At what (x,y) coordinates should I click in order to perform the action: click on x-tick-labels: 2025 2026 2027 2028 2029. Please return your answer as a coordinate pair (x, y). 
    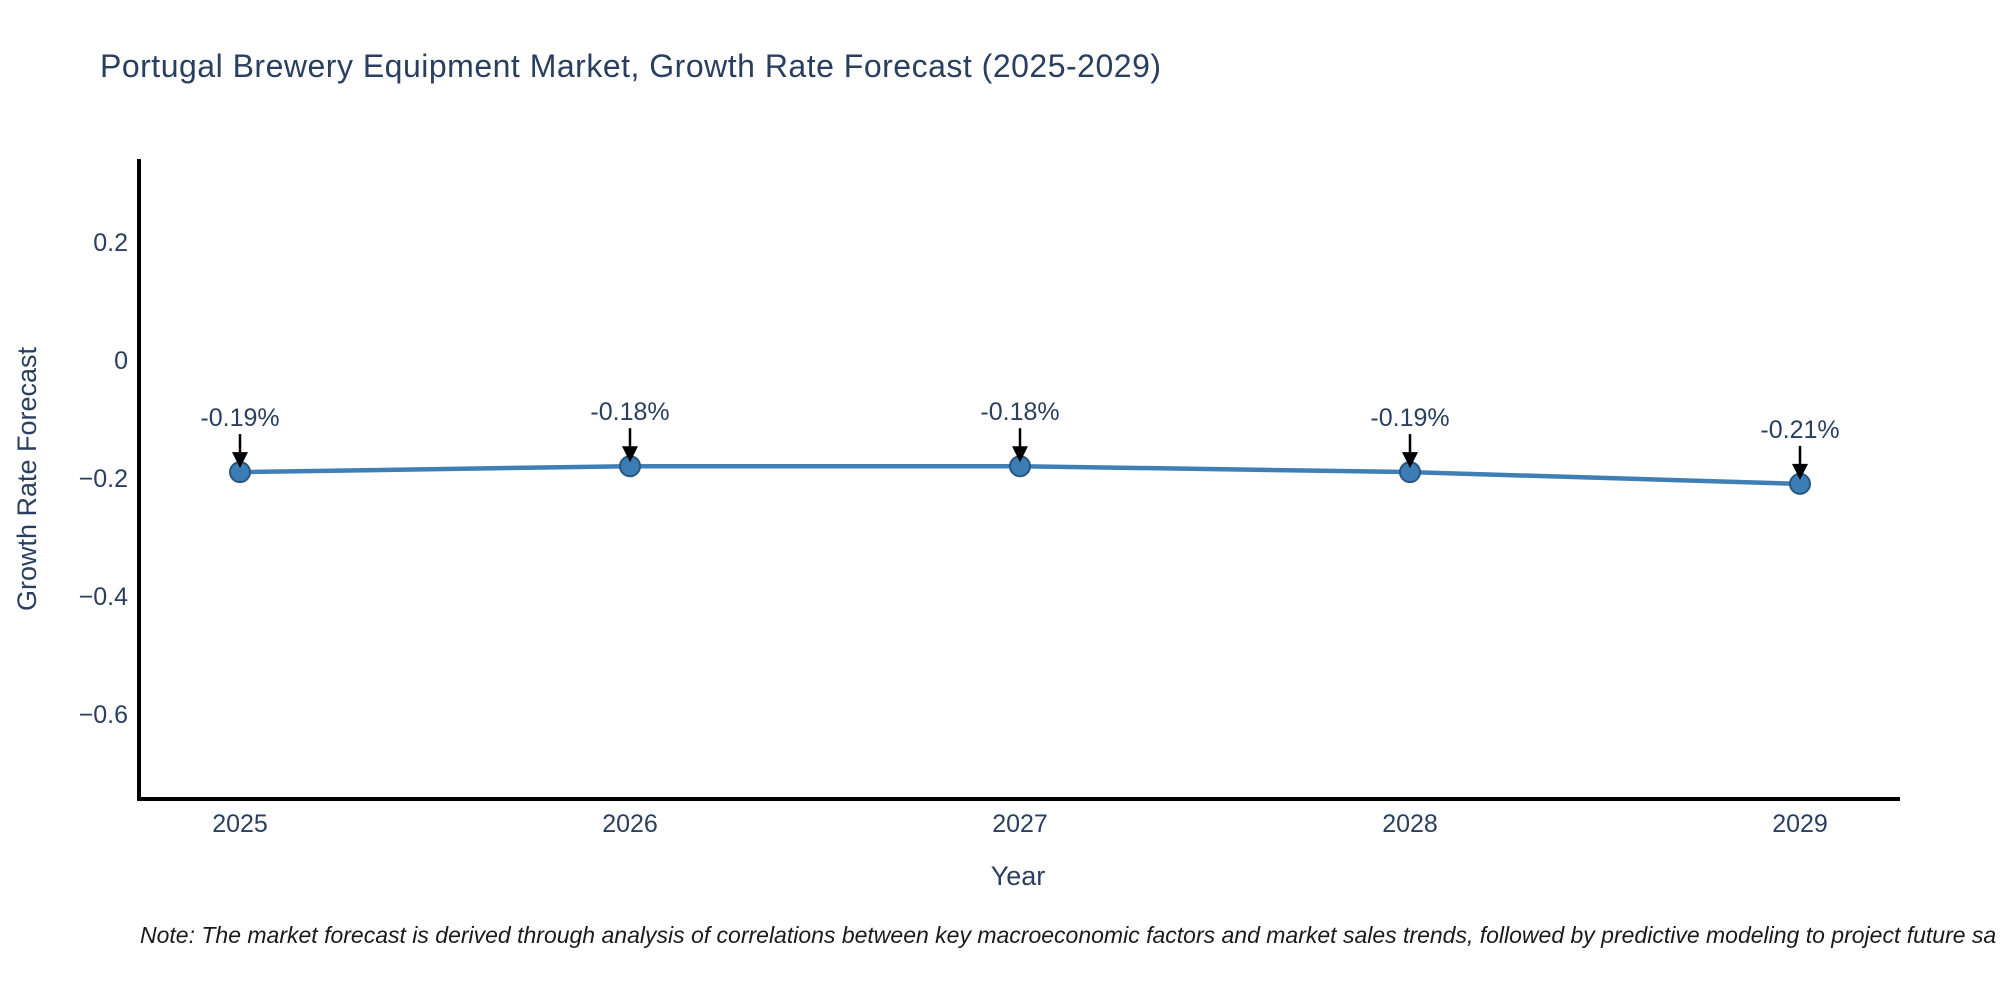
    Looking at the image, I should click on (1020, 824).